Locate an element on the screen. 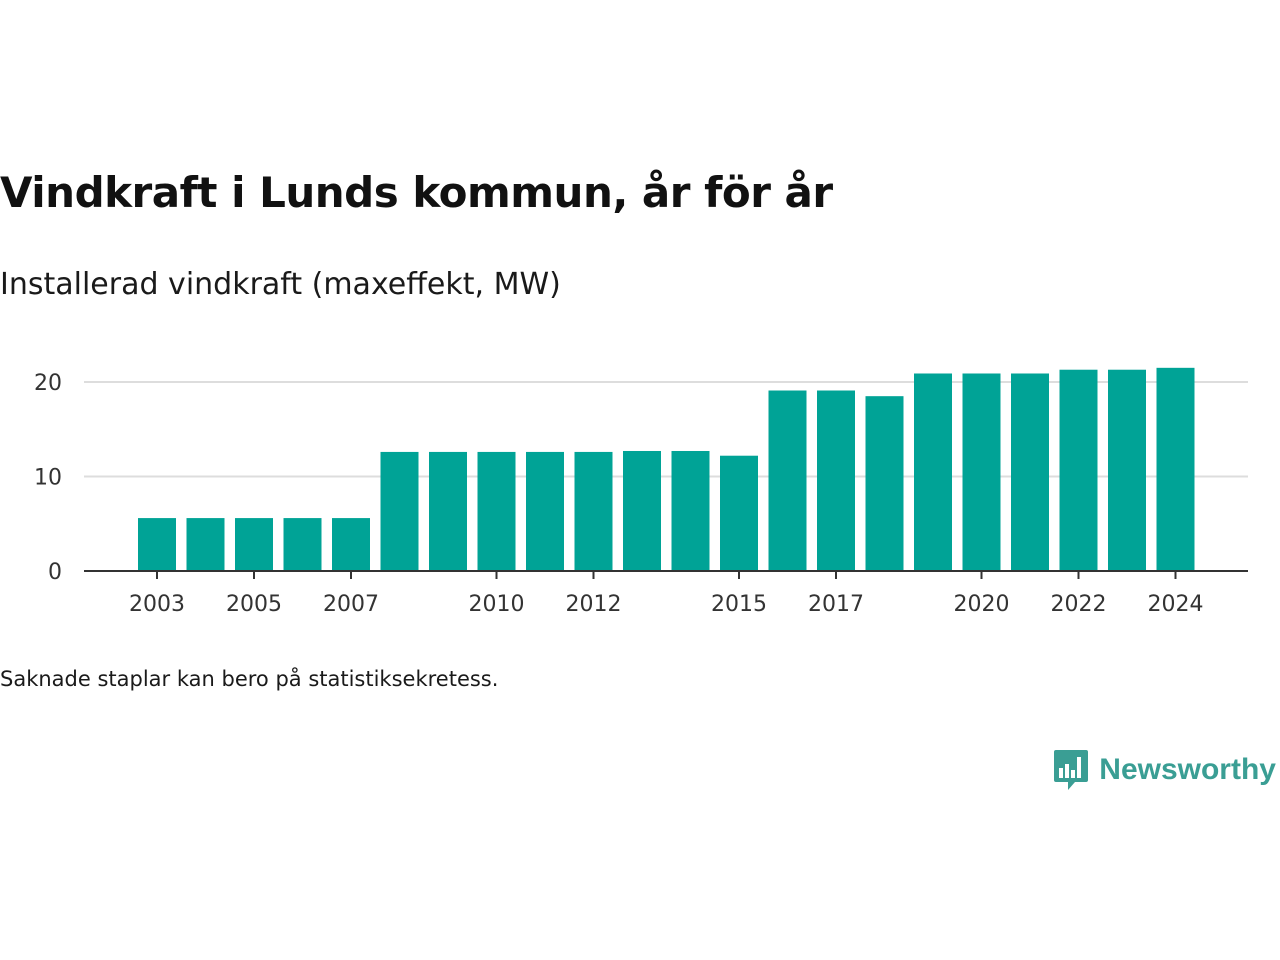 The image size is (1280, 960). bar-2014 is located at coordinates (690, 510).